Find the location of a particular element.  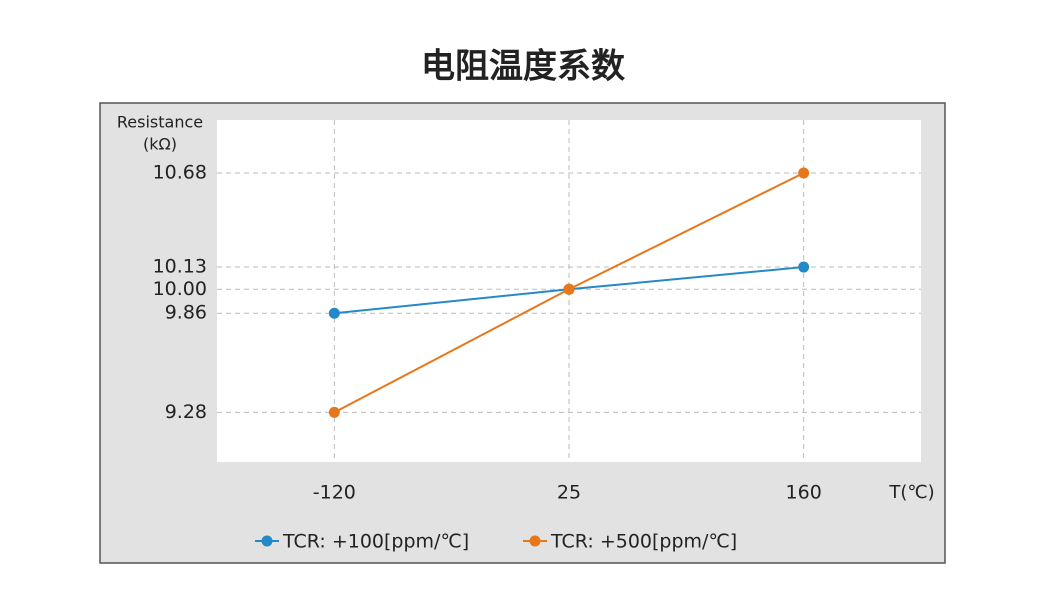

chart-title: 电阻温度系数 is located at coordinates (523, 67).